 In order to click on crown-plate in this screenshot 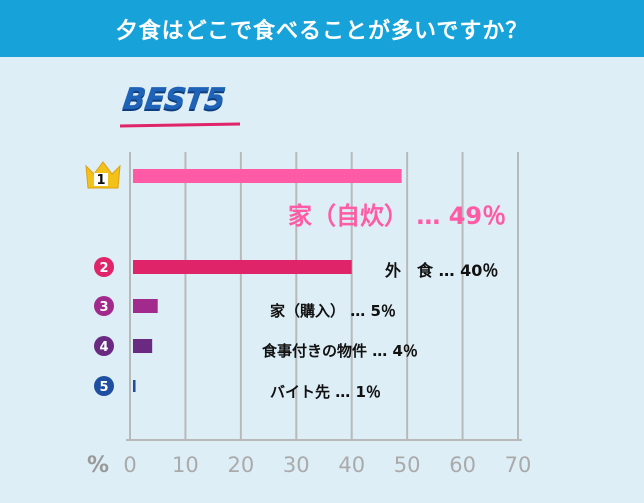, I will do `click(101, 179)`.